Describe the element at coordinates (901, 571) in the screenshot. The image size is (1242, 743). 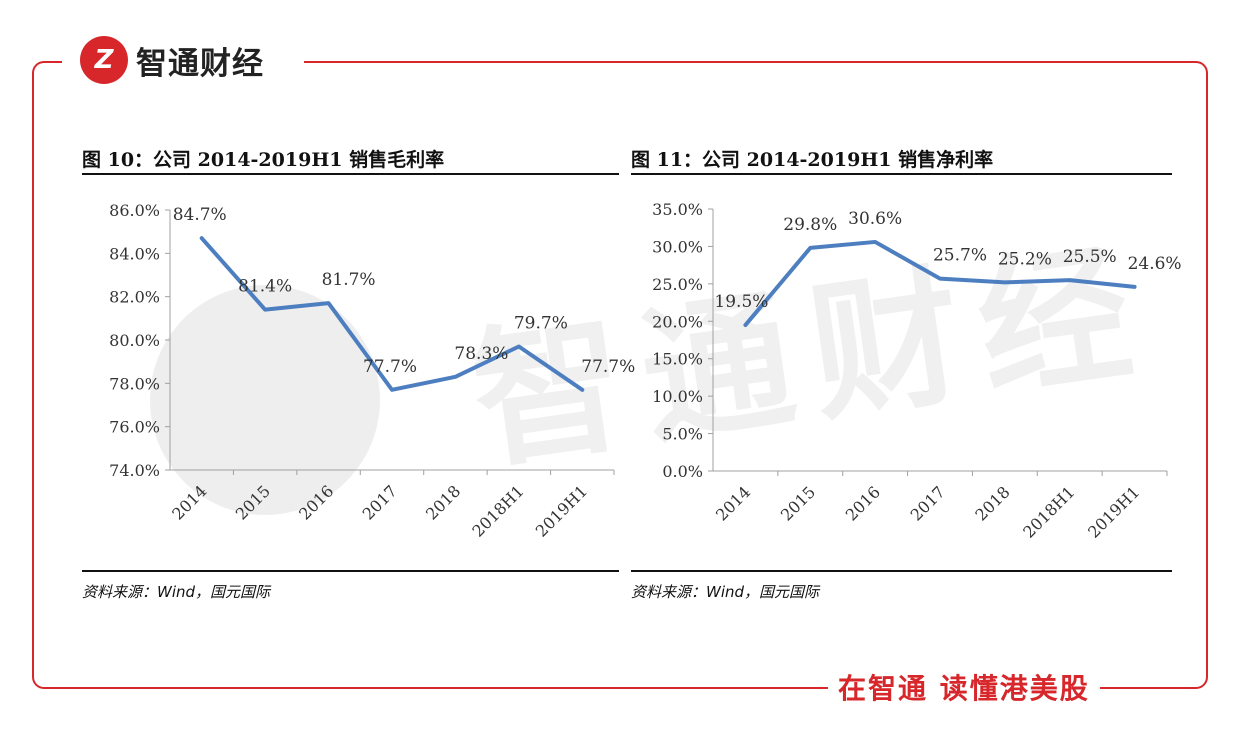
I see `figure-11-bottom-rule` at that location.